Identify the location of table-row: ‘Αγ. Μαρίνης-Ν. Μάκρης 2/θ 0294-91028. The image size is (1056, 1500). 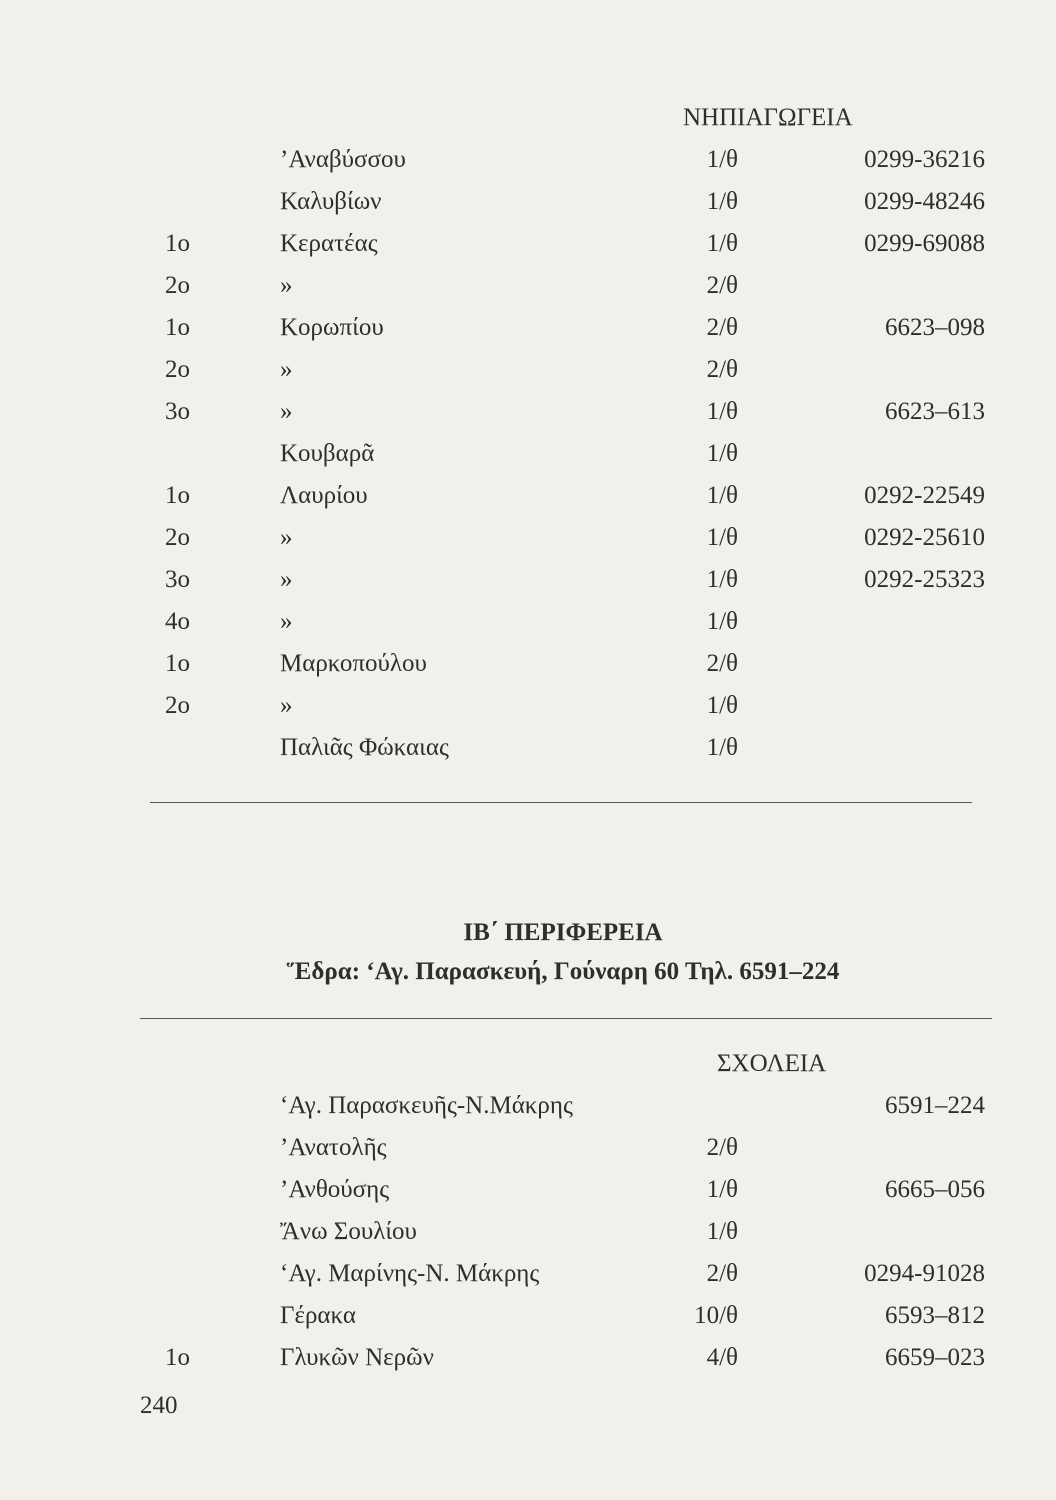
(528, 1274).